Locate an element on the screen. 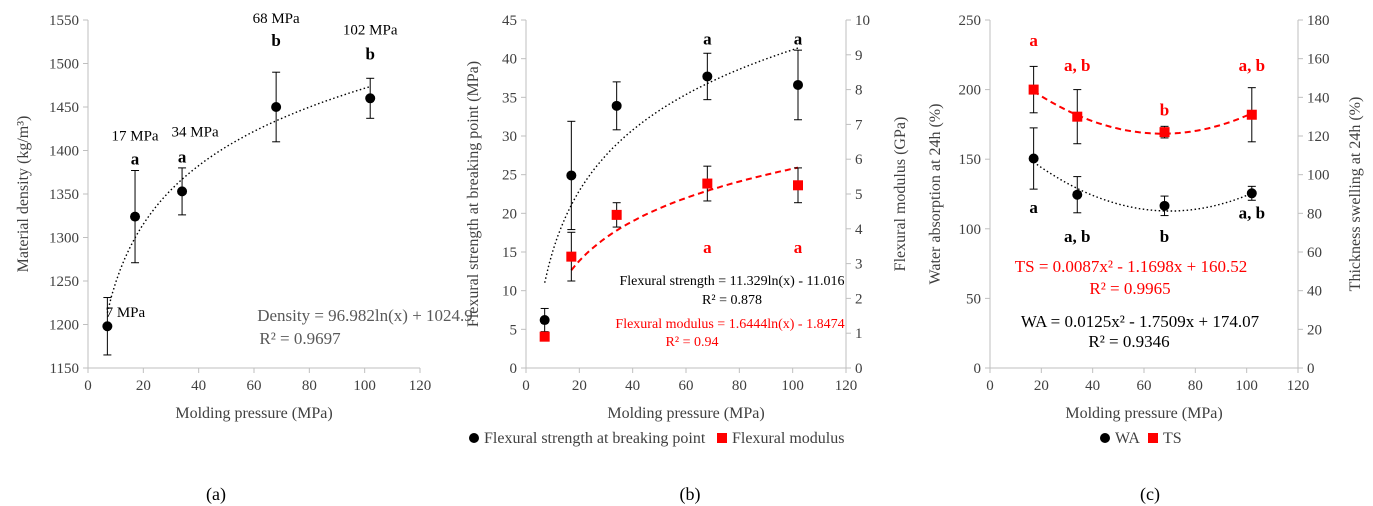  trendline-ts is located at coordinates (1143, 112).